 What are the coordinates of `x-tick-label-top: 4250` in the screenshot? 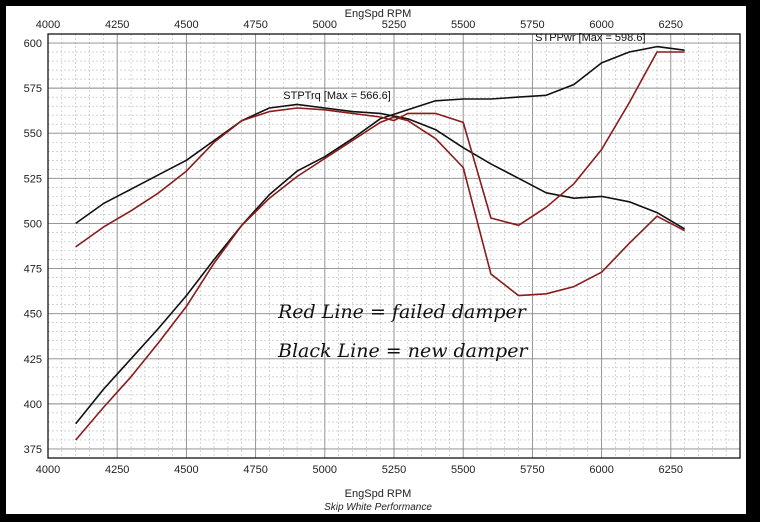 It's located at (117, 25).